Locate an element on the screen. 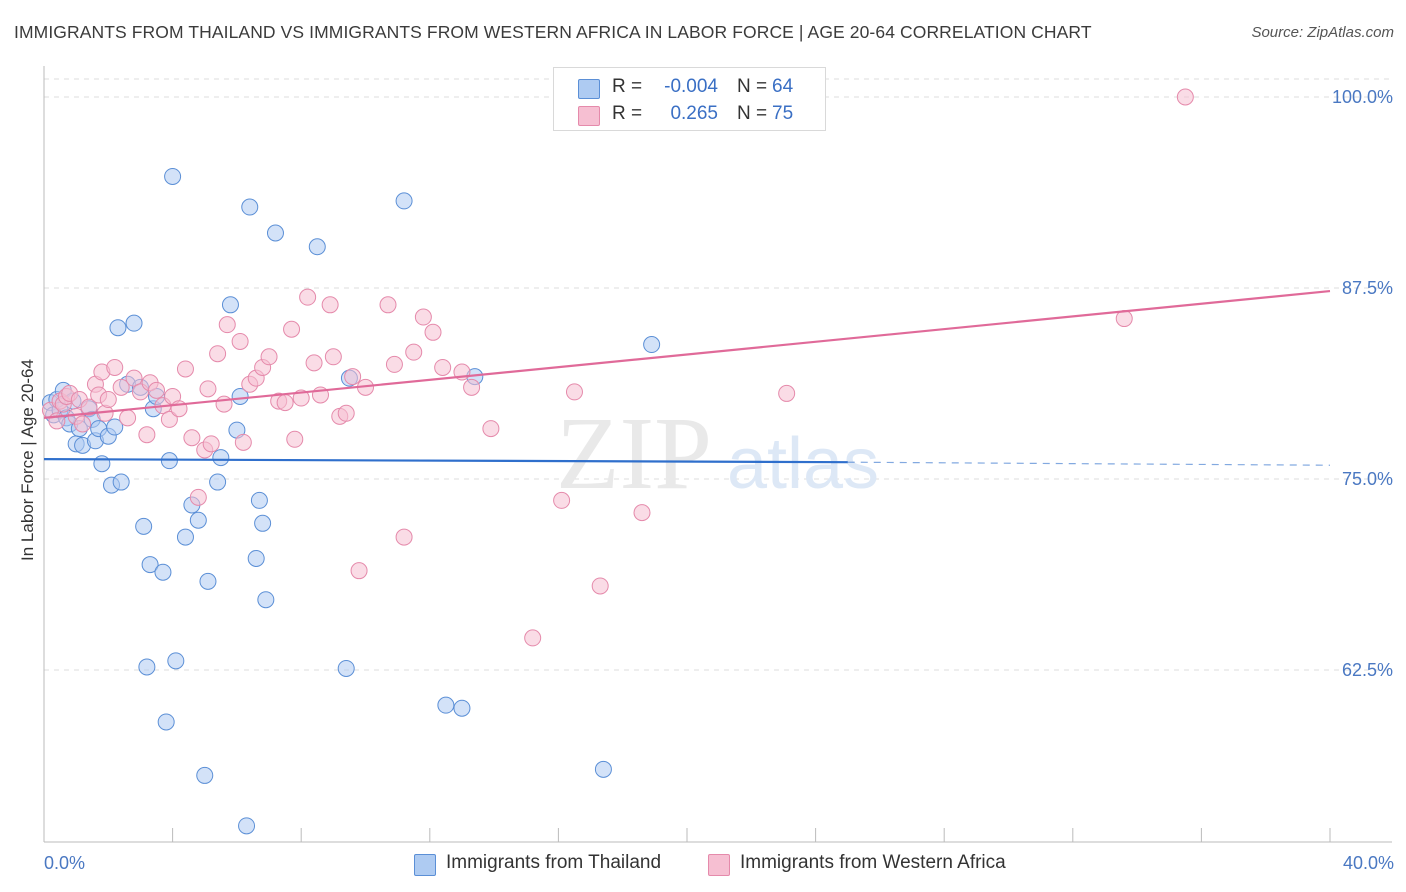 Image resolution: width=1406 pixels, height=892 pixels. y-tick-label-1: 87.5% is located at coordinates (1367, 288).